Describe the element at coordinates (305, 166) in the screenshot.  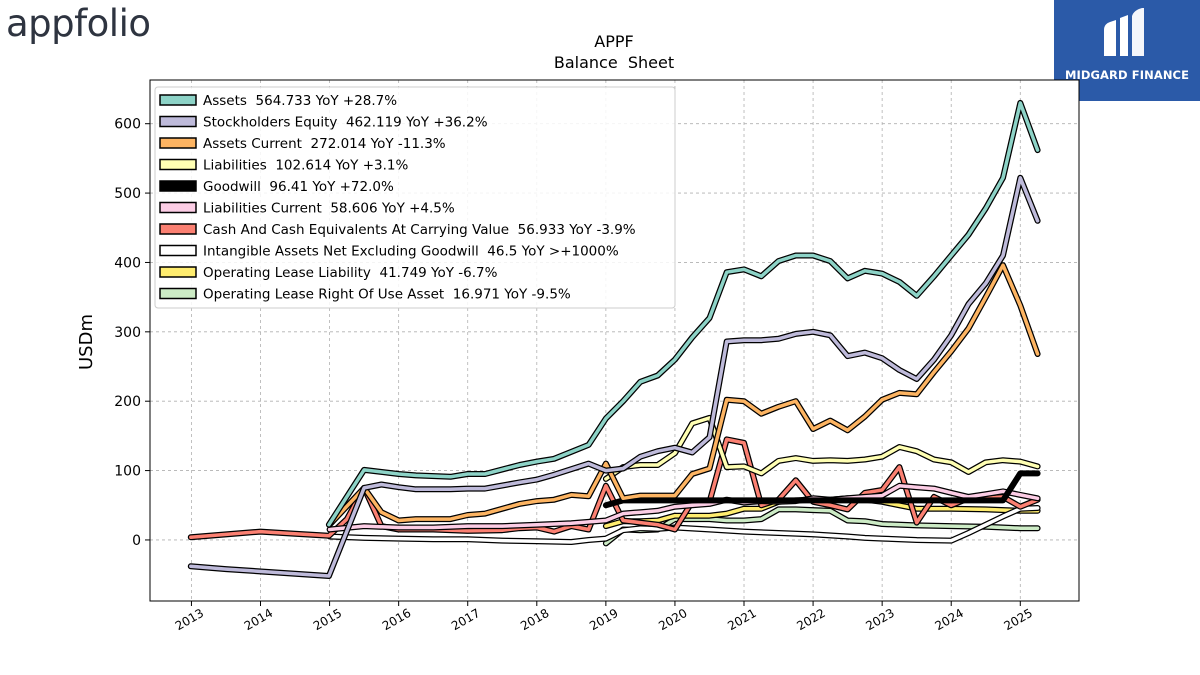
I see `legend-entry: Liabilities 102.614 YoY +3.1%` at that location.